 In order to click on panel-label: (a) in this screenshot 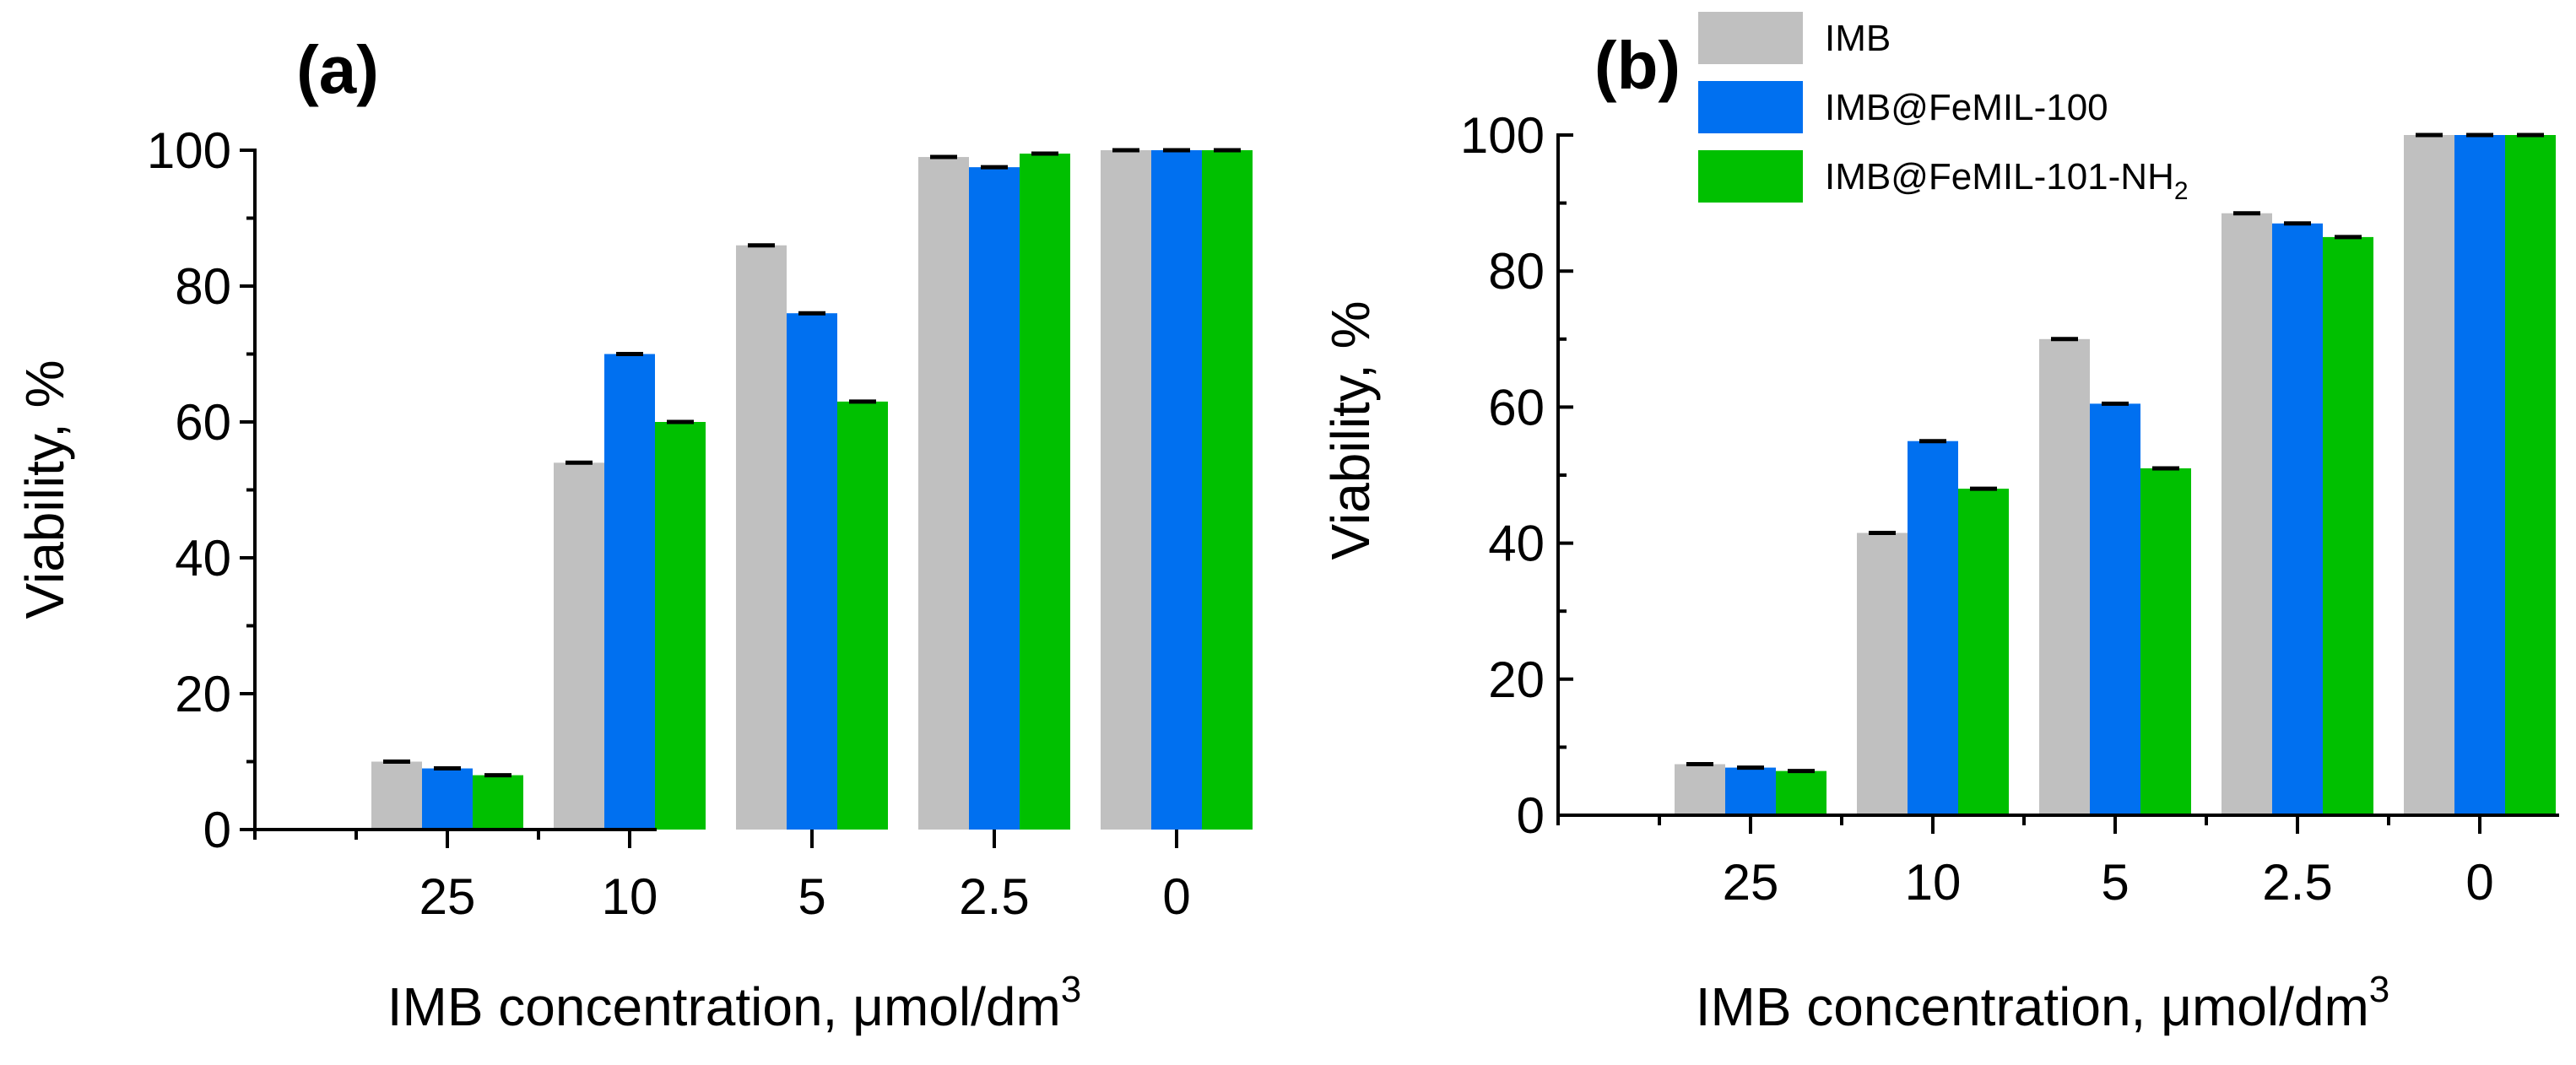, I will do `click(337, 69)`.